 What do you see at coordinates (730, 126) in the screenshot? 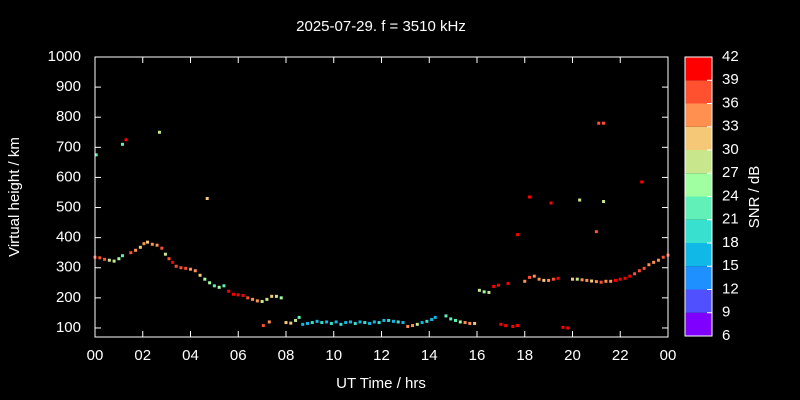
I see `colorbar-tick-label: 33` at bounding box center [730, 126].